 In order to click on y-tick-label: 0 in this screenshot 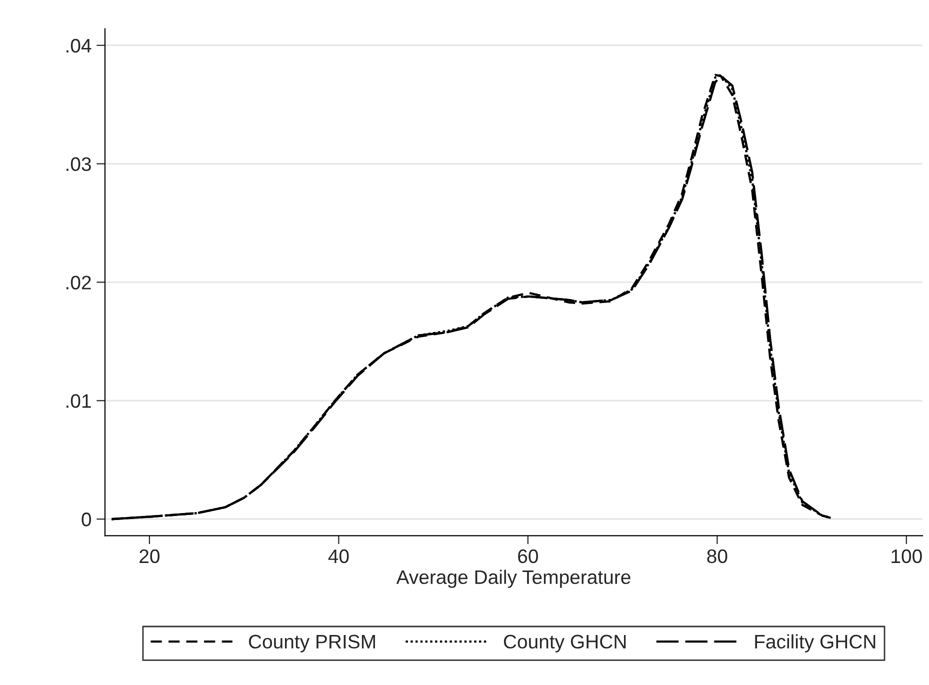, I will do `click(87, 519)`.